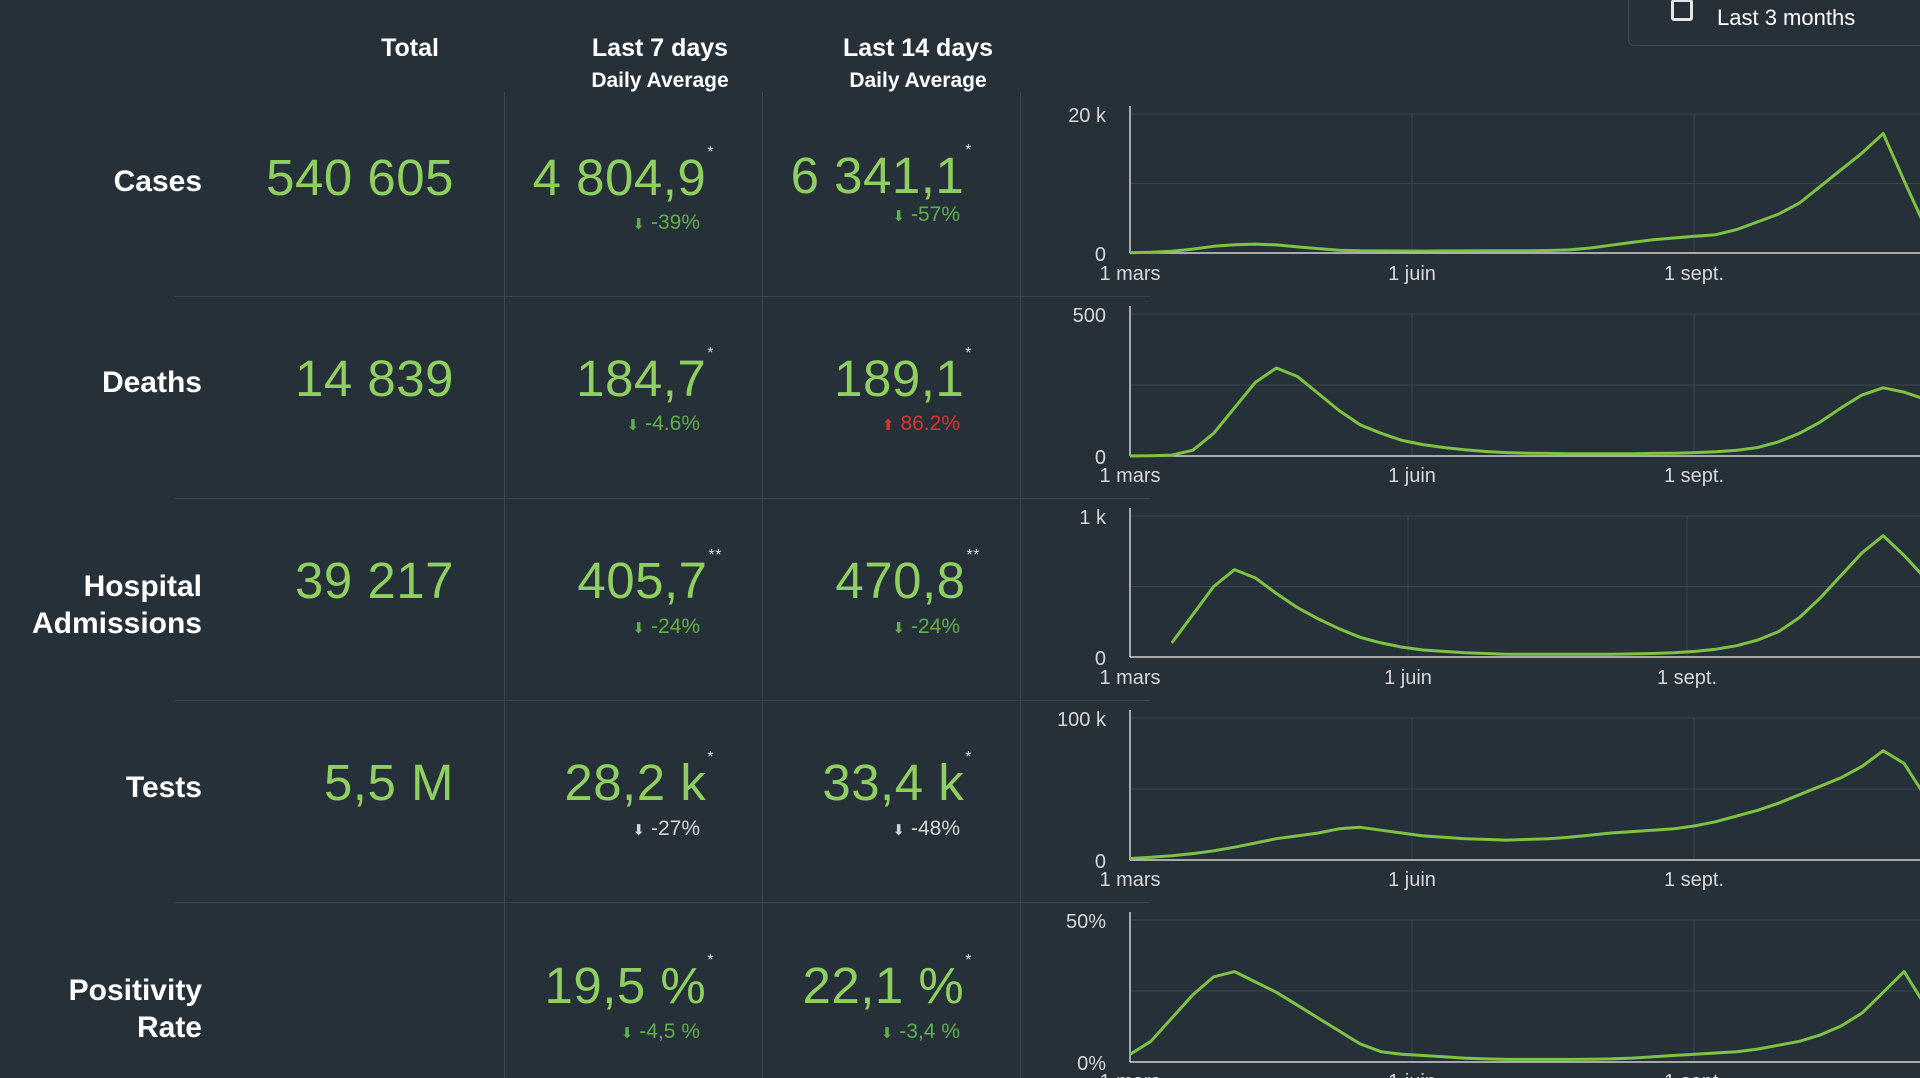 The height and width of the screenshot is (1078, 1920). Describe the element at coordinates (1093, 518) in the screenshot. I see `chart-y-tick: 1 k` at that location.